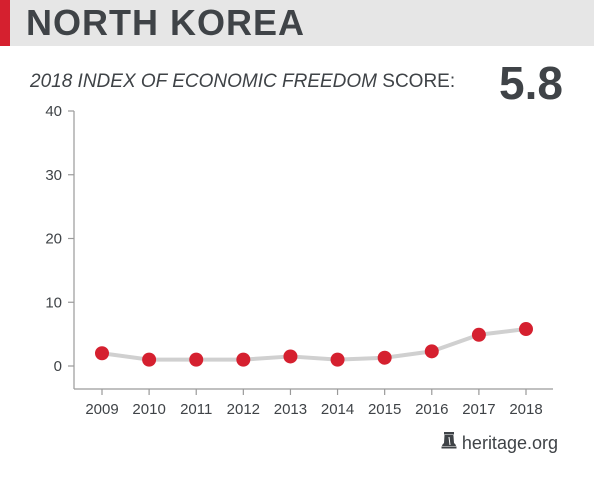 The image size is (594, 480). I want to click on x-tick-label: 2018, so click(525, 409).